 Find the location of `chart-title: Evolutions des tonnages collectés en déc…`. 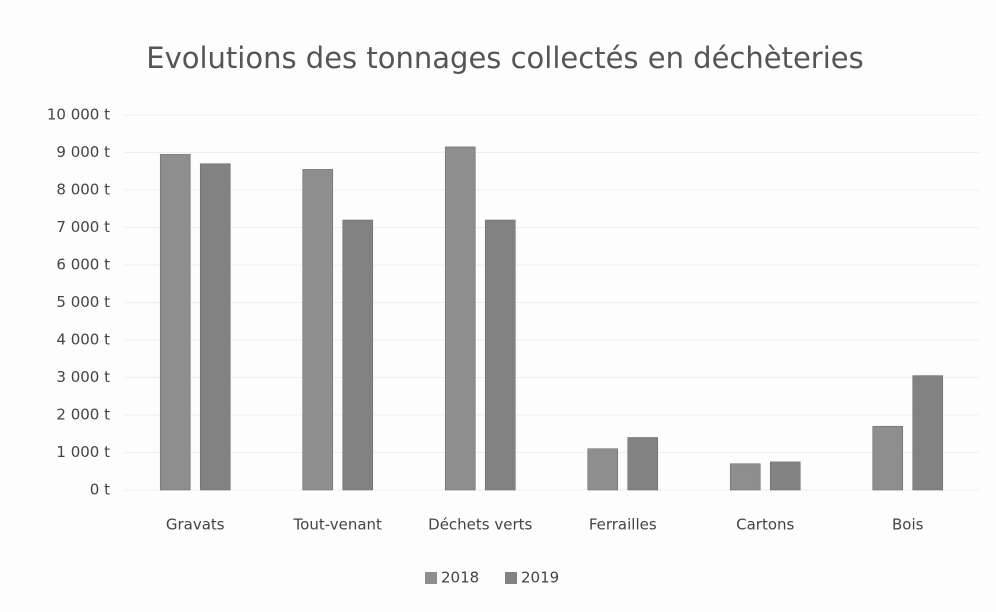

chart-title: Evolutions des tonnages collectés en déc… is located at coordinates (504, 58).